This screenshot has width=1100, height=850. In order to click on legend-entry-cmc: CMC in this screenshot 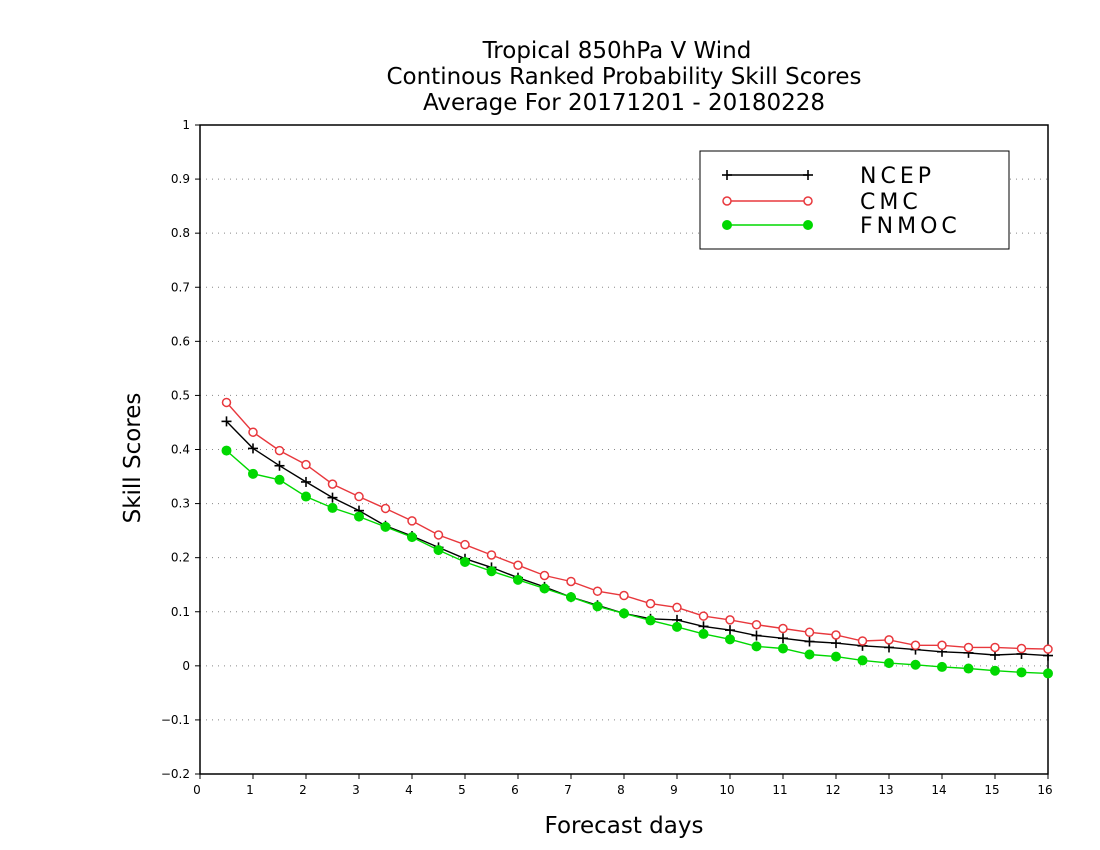, I will do `click(822, 202)`.